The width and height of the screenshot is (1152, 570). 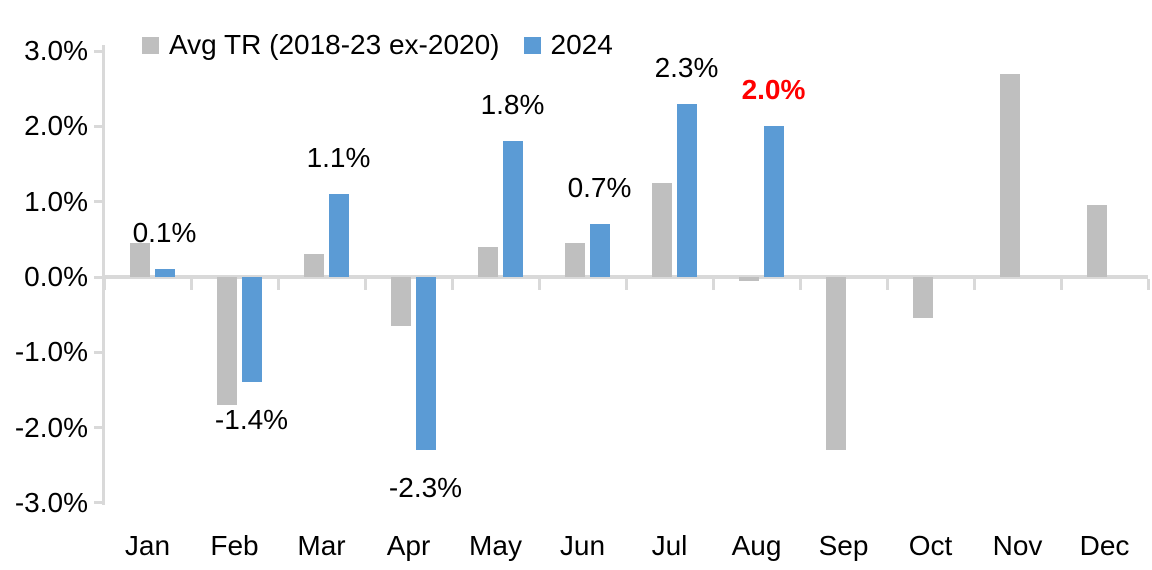 I want to click on data-label-apr: -2.3%, so click(x=425, y=488).